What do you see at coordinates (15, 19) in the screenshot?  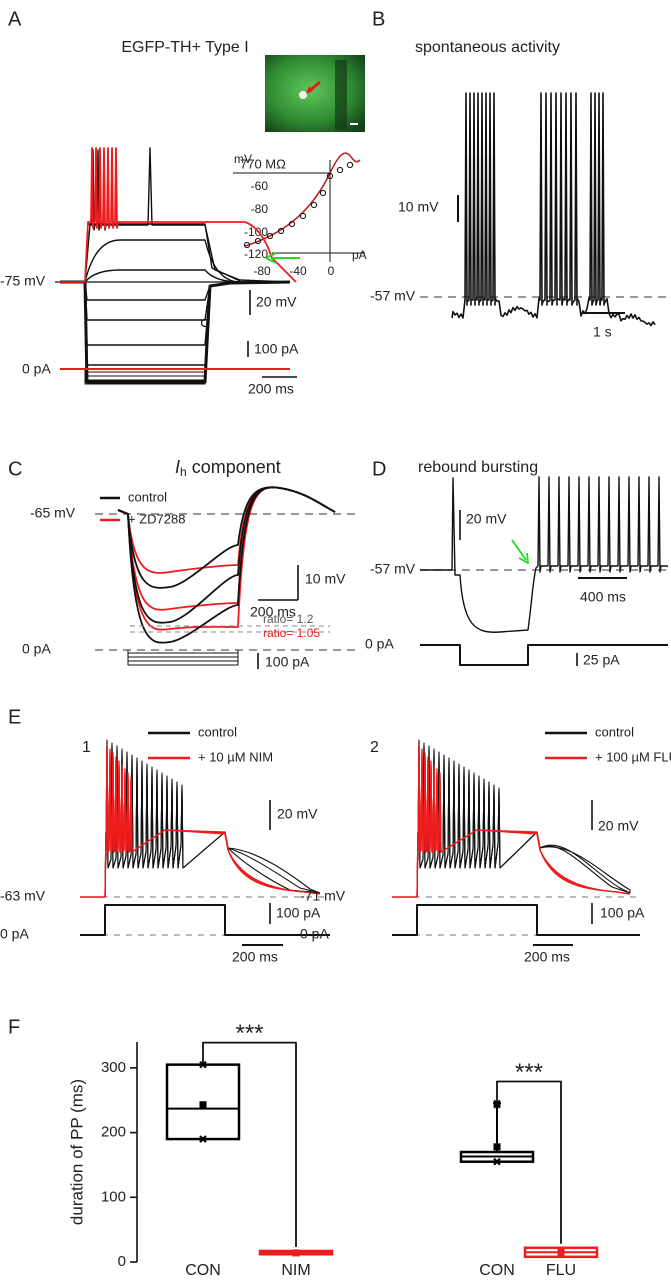 I see `panel-label: A` at bounding box center [15, 19].